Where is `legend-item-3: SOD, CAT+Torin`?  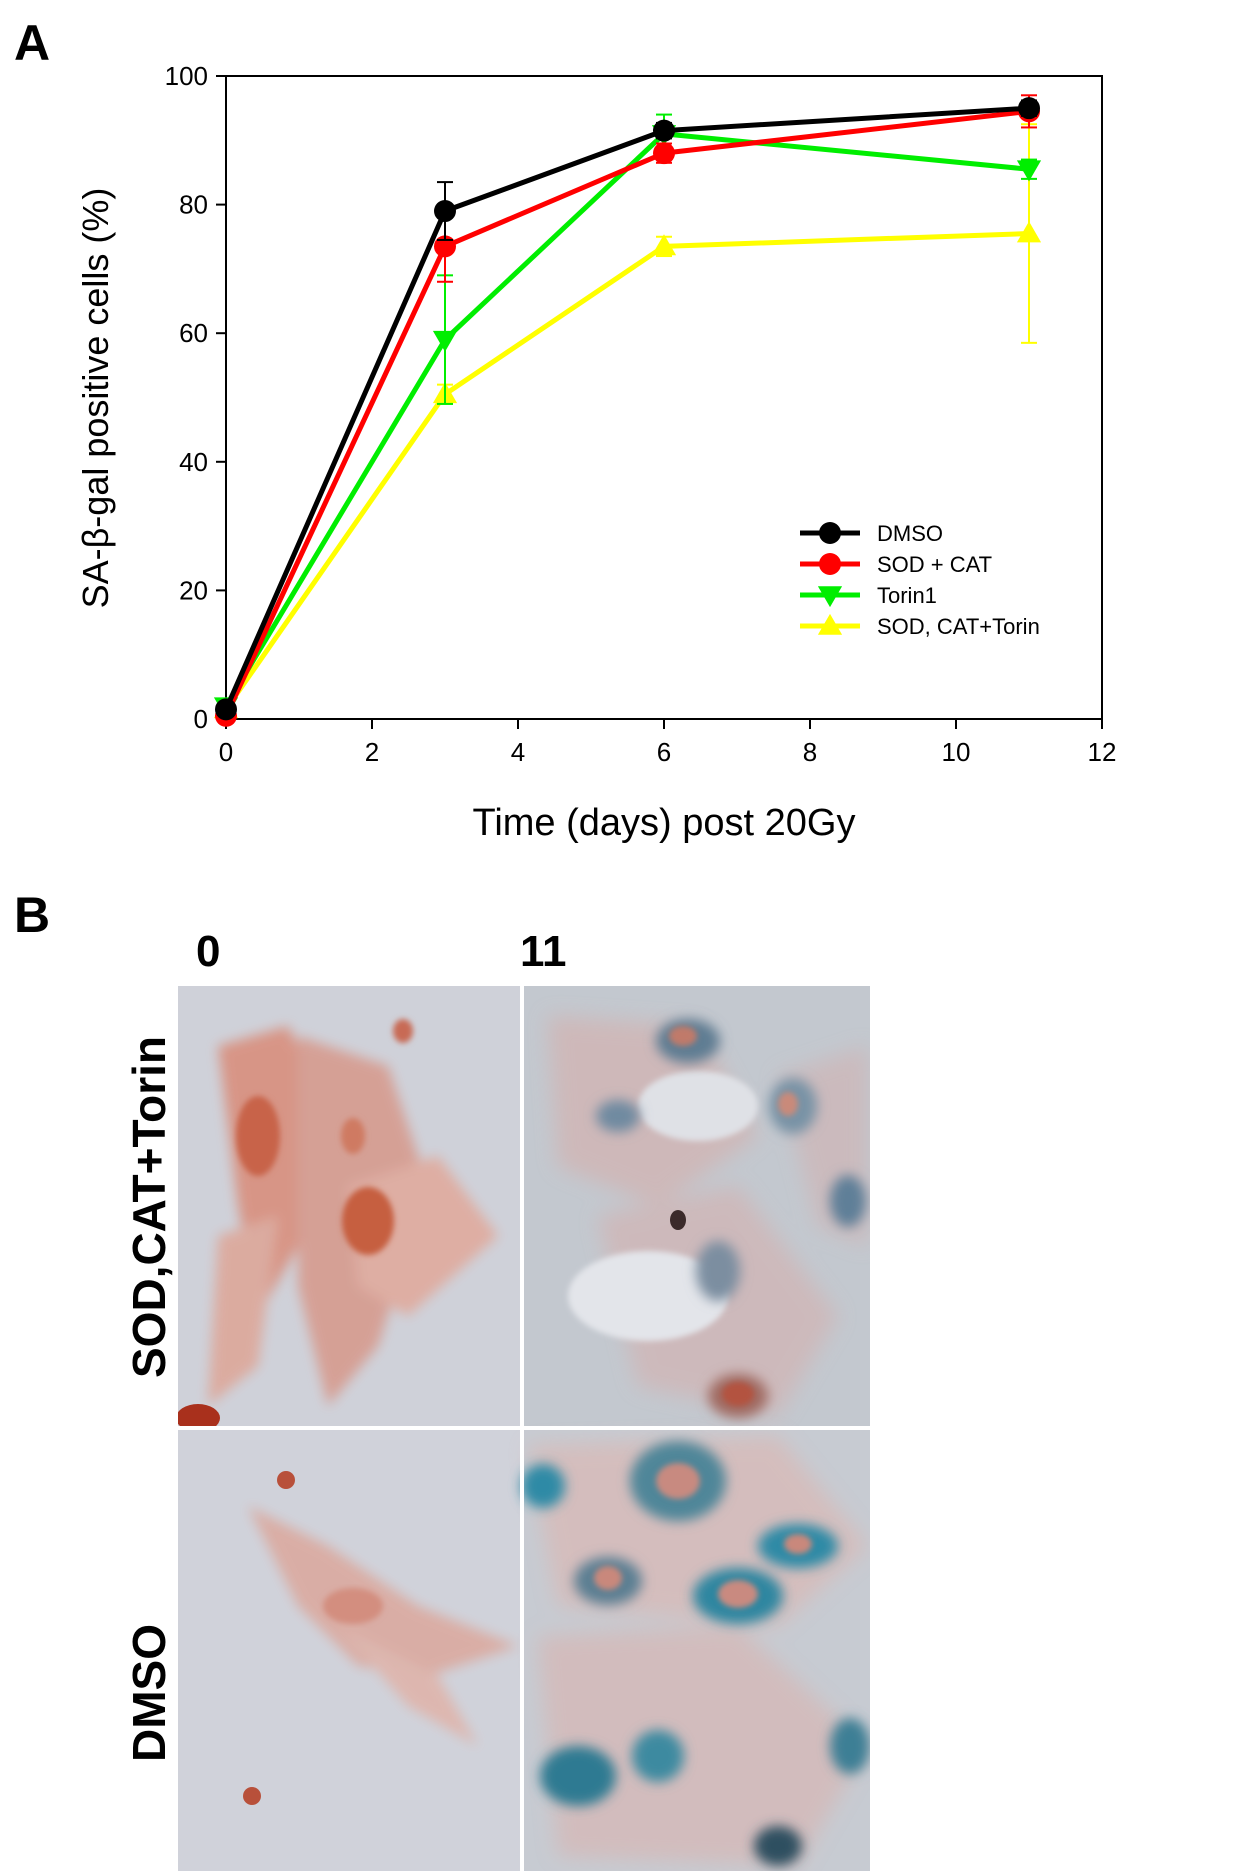
legend-item-3: SOD, CAT+Torin is located at coordinates (920, 626).